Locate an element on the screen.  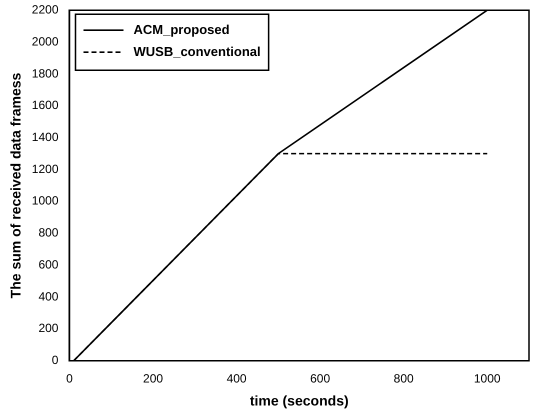
x-tick-label: 1000 is located at coordinates (487, 378).